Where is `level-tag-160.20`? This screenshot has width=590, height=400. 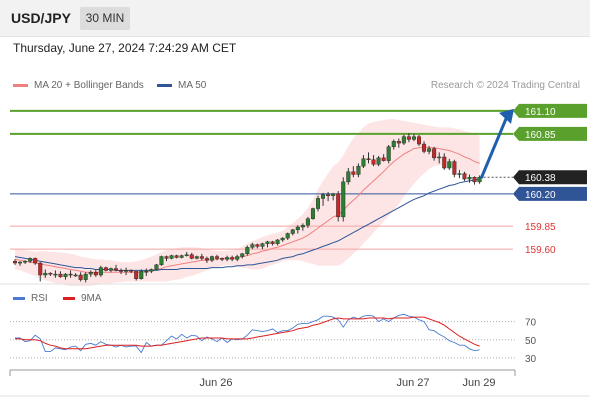 level-tag-160.20 is located at coordinates (550, 193).